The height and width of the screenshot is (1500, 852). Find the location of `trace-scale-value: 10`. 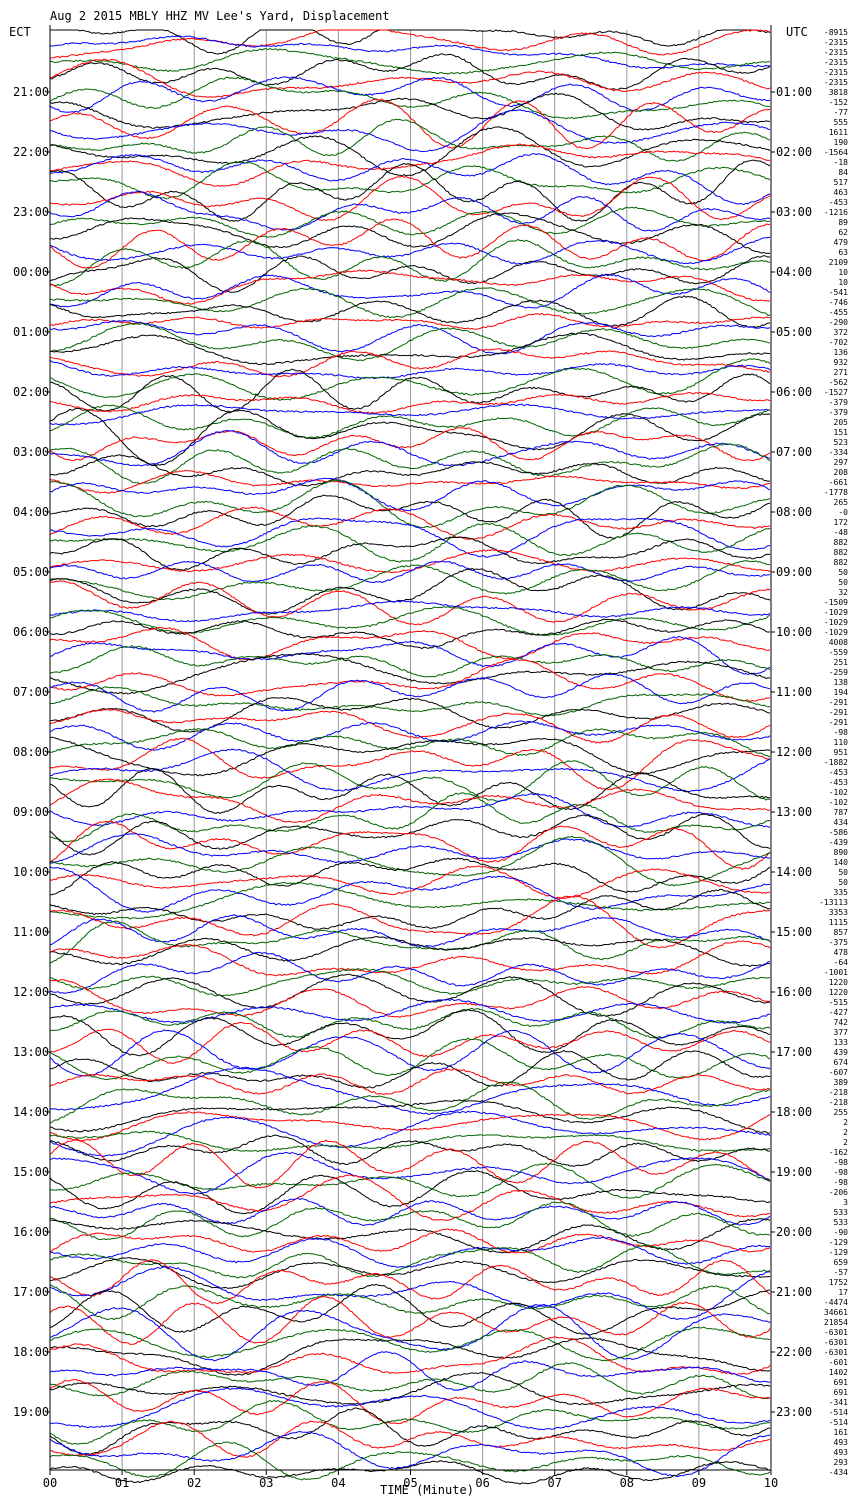

trace-scale-value: 10 is located at coordinates (843, 272).